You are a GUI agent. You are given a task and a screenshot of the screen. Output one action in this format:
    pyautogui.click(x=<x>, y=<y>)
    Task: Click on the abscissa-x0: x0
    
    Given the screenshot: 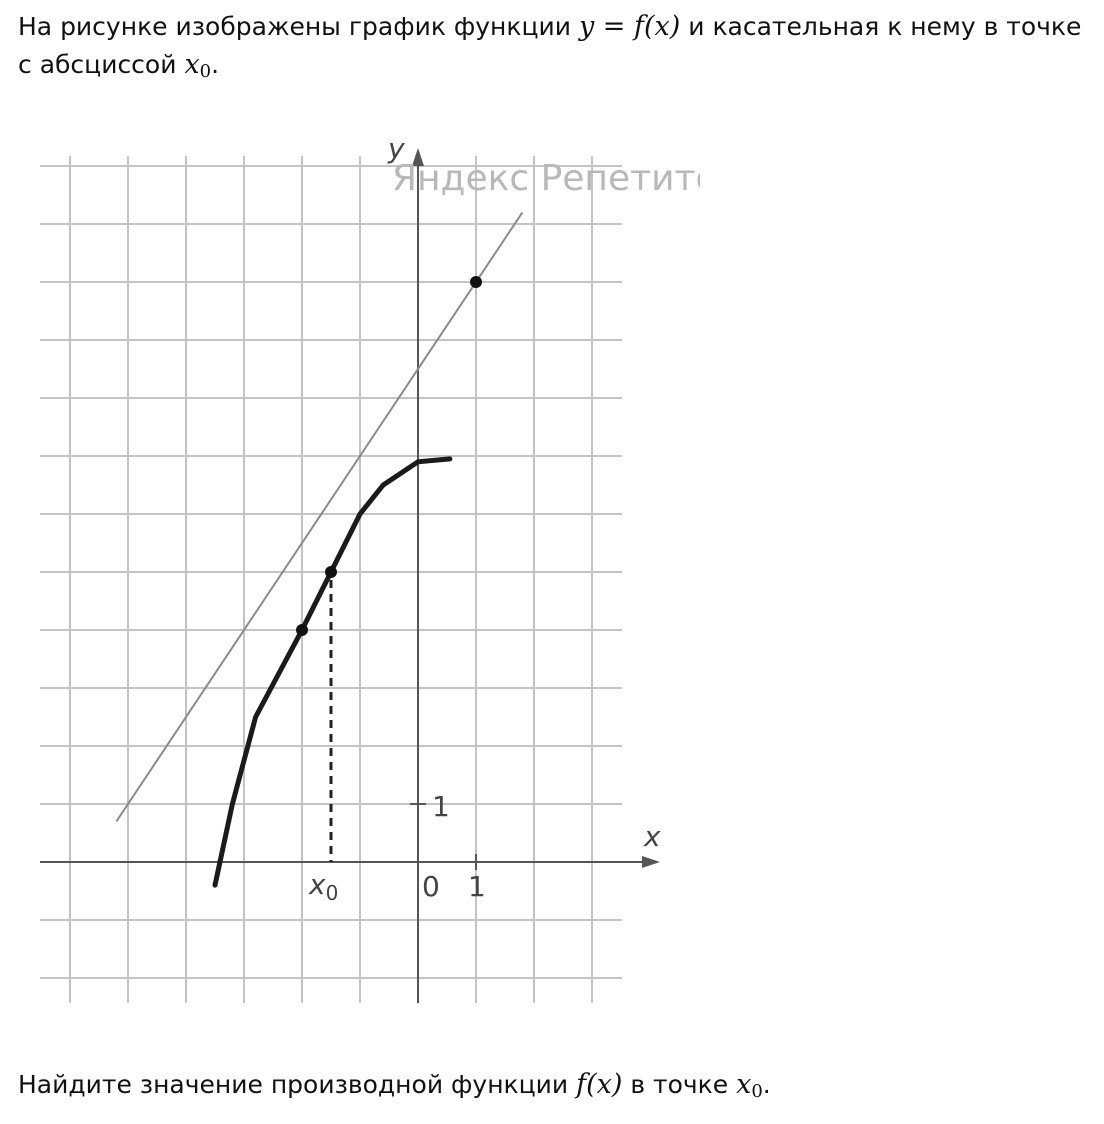 What is the action you would take?
    pyautogui.click(x=198, y=65)
    